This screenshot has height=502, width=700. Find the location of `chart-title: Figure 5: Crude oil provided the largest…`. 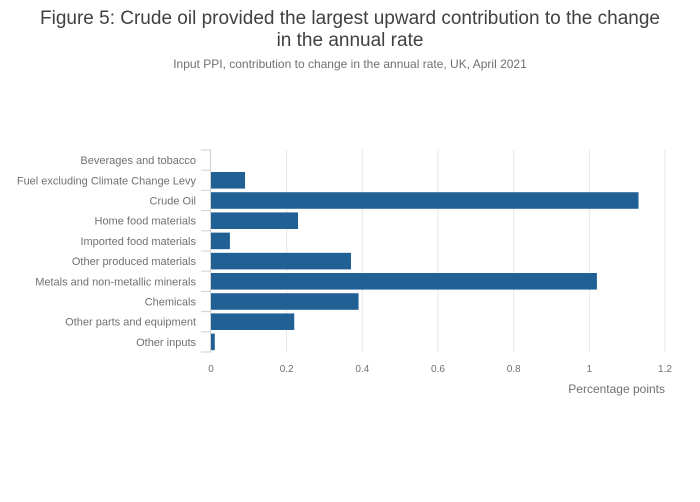

chart-title: Figure 5: Crude oil provided the largest… is located at coordinates (350, 30).